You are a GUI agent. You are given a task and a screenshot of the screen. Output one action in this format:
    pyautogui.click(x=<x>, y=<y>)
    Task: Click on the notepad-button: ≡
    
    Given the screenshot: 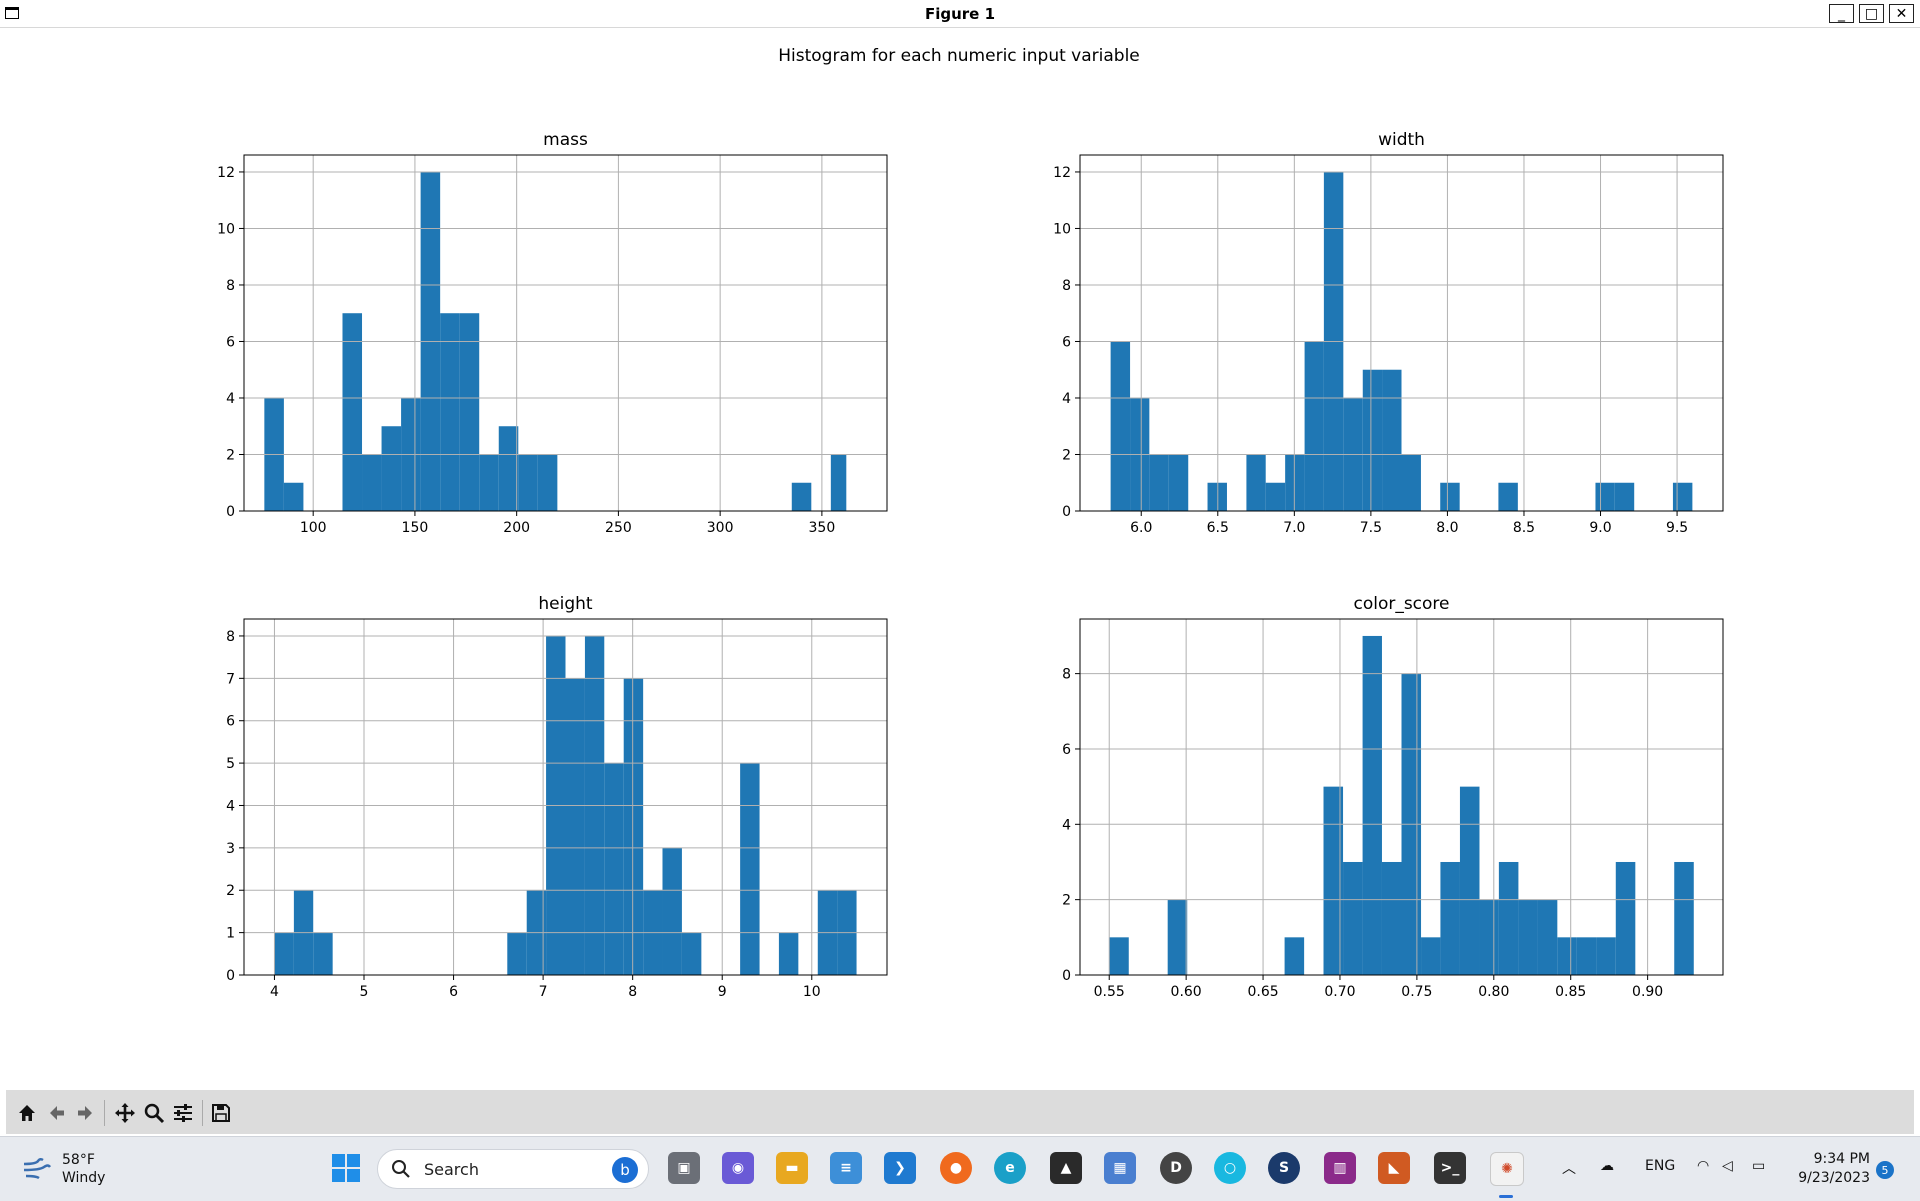 What is the action you would take?
    pyautogui.click(x=846, y=1168)
    